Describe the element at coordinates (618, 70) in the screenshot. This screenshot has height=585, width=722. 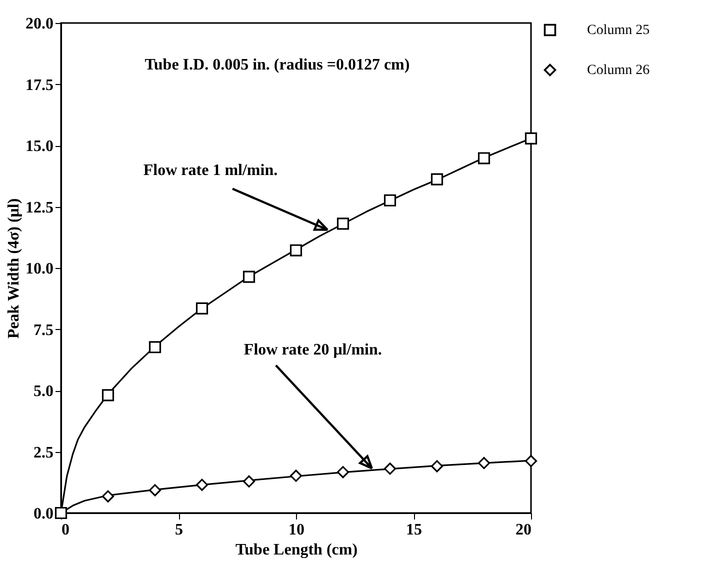
I see `legend-label: Column 26` at that location.